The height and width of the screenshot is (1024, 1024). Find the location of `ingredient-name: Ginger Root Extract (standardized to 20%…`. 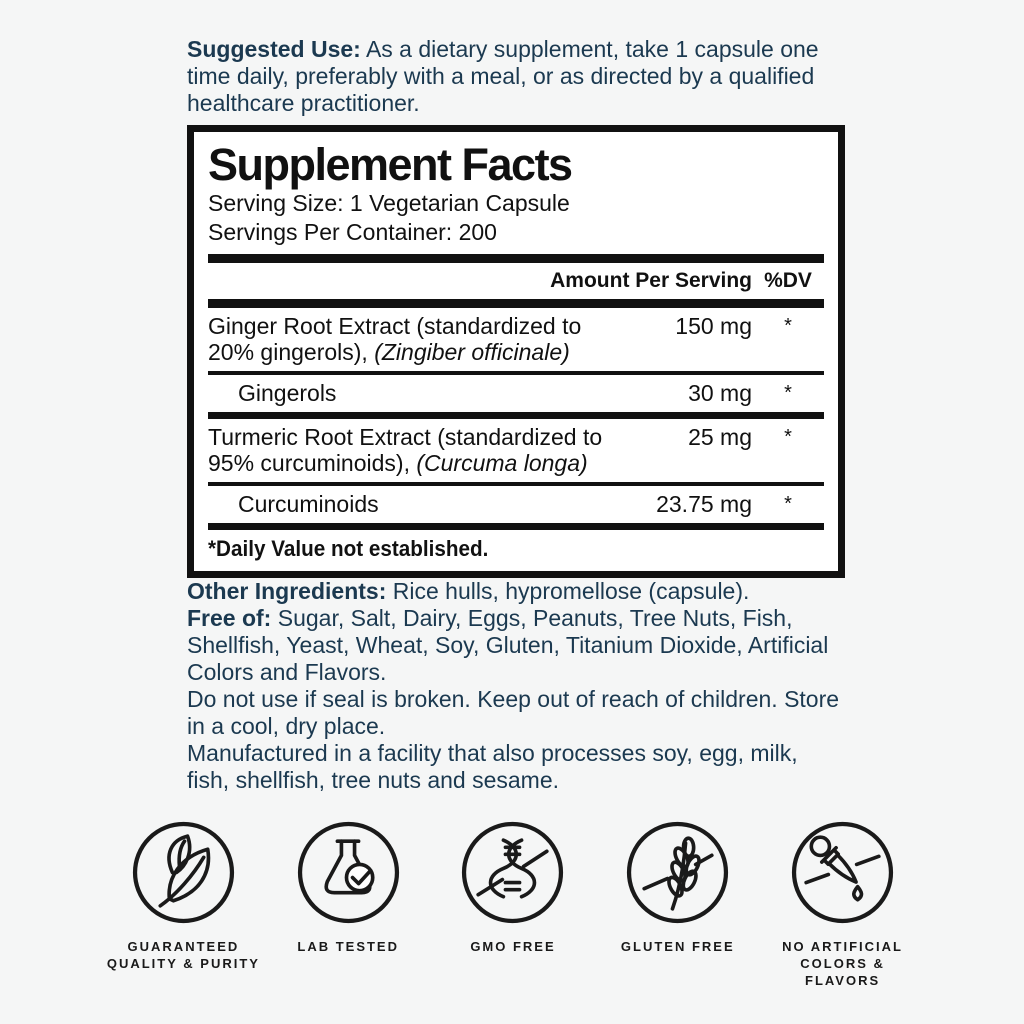

ingredient-name: Ginger Root Extract (standardized to 20%… is located at coordinates (395, 339).